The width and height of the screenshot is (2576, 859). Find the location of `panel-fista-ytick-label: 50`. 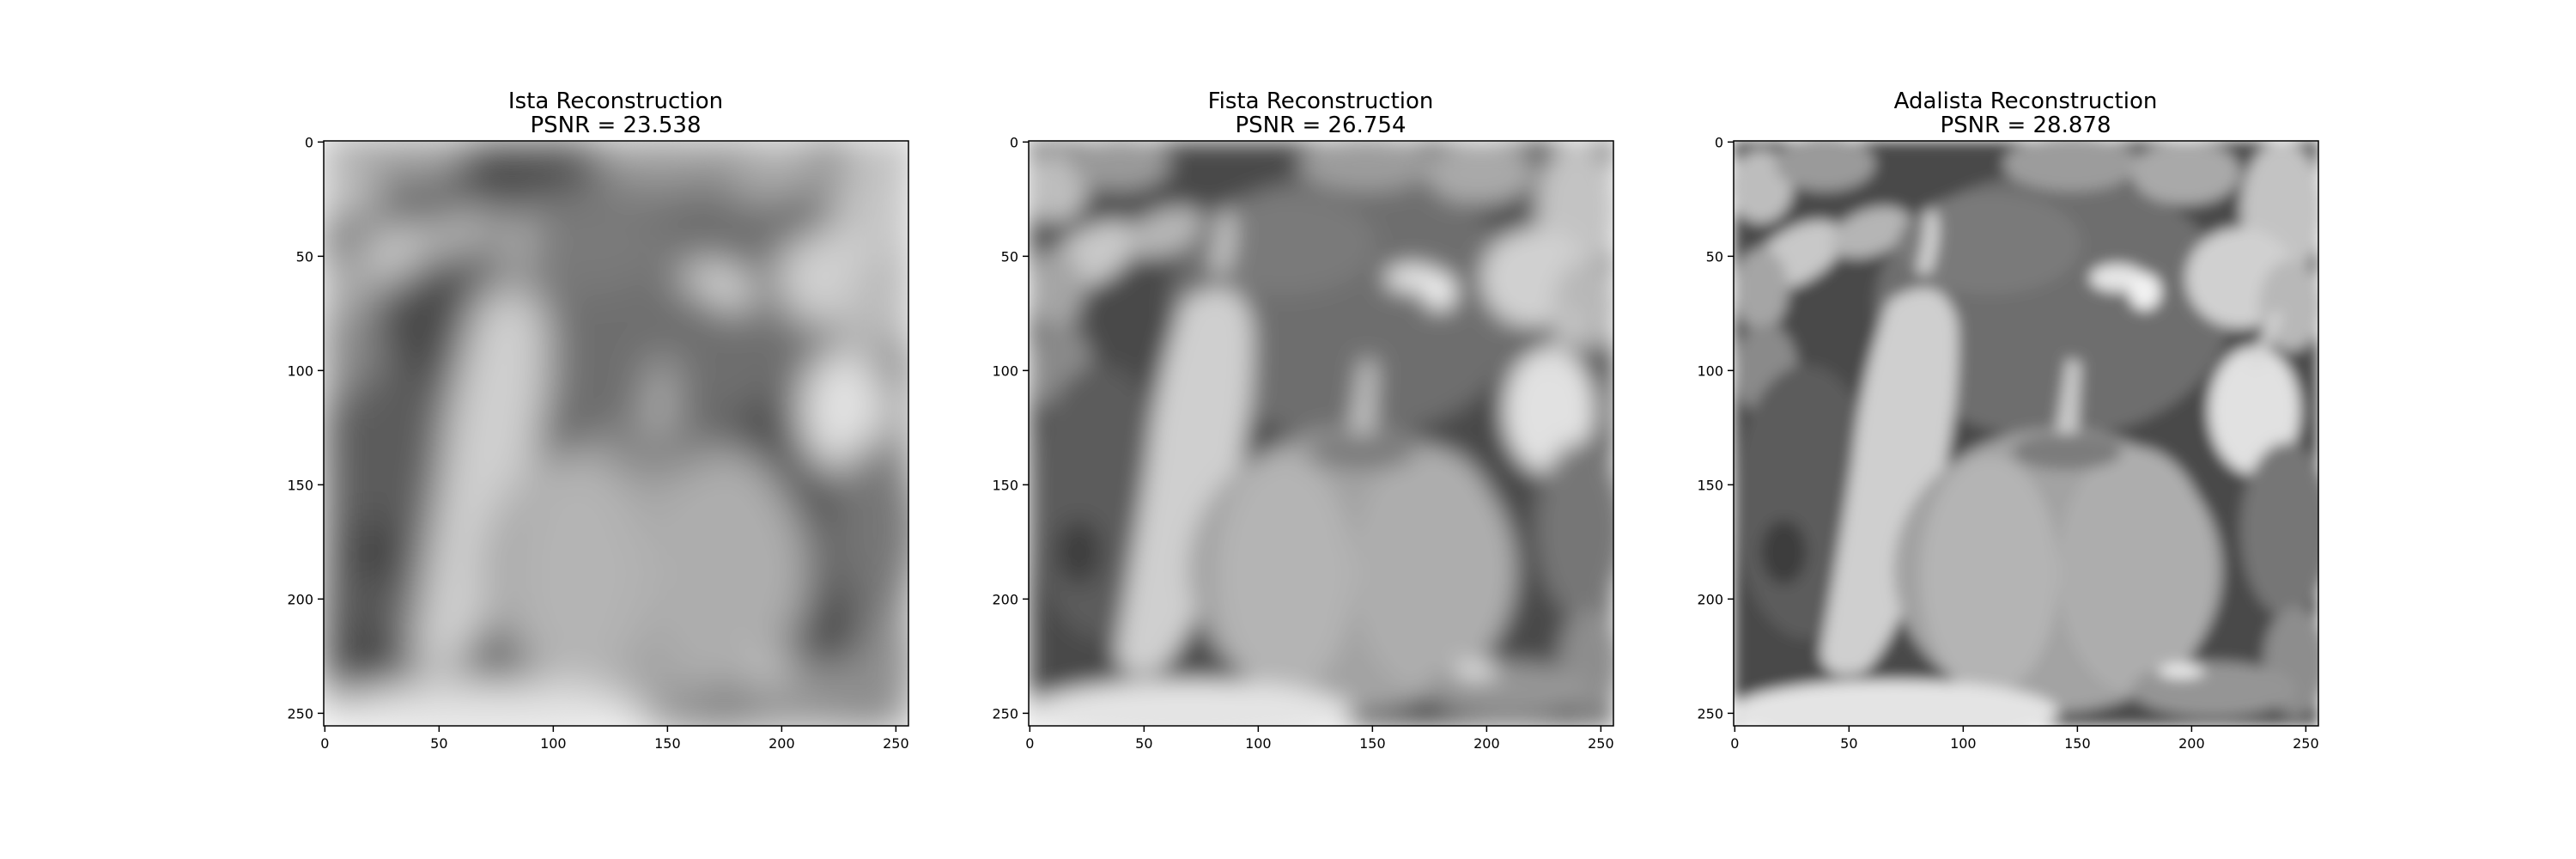

panel-fista-ytick-label: 50 is located at coordinates (1009, 257).